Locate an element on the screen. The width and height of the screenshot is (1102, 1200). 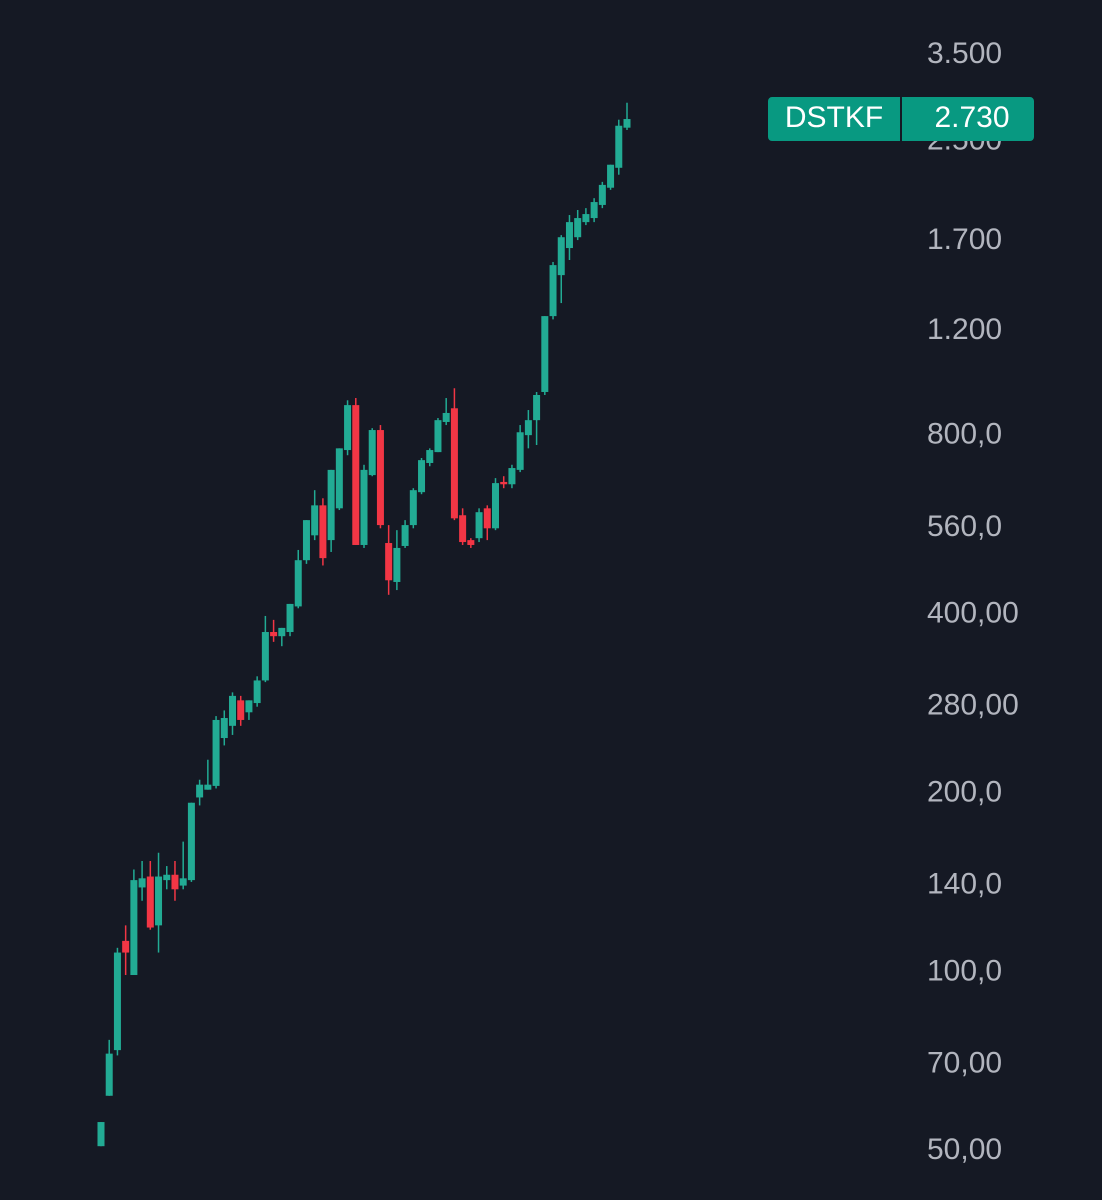
y-tick-label: 70,00 is located at coordinates (964, 1062).